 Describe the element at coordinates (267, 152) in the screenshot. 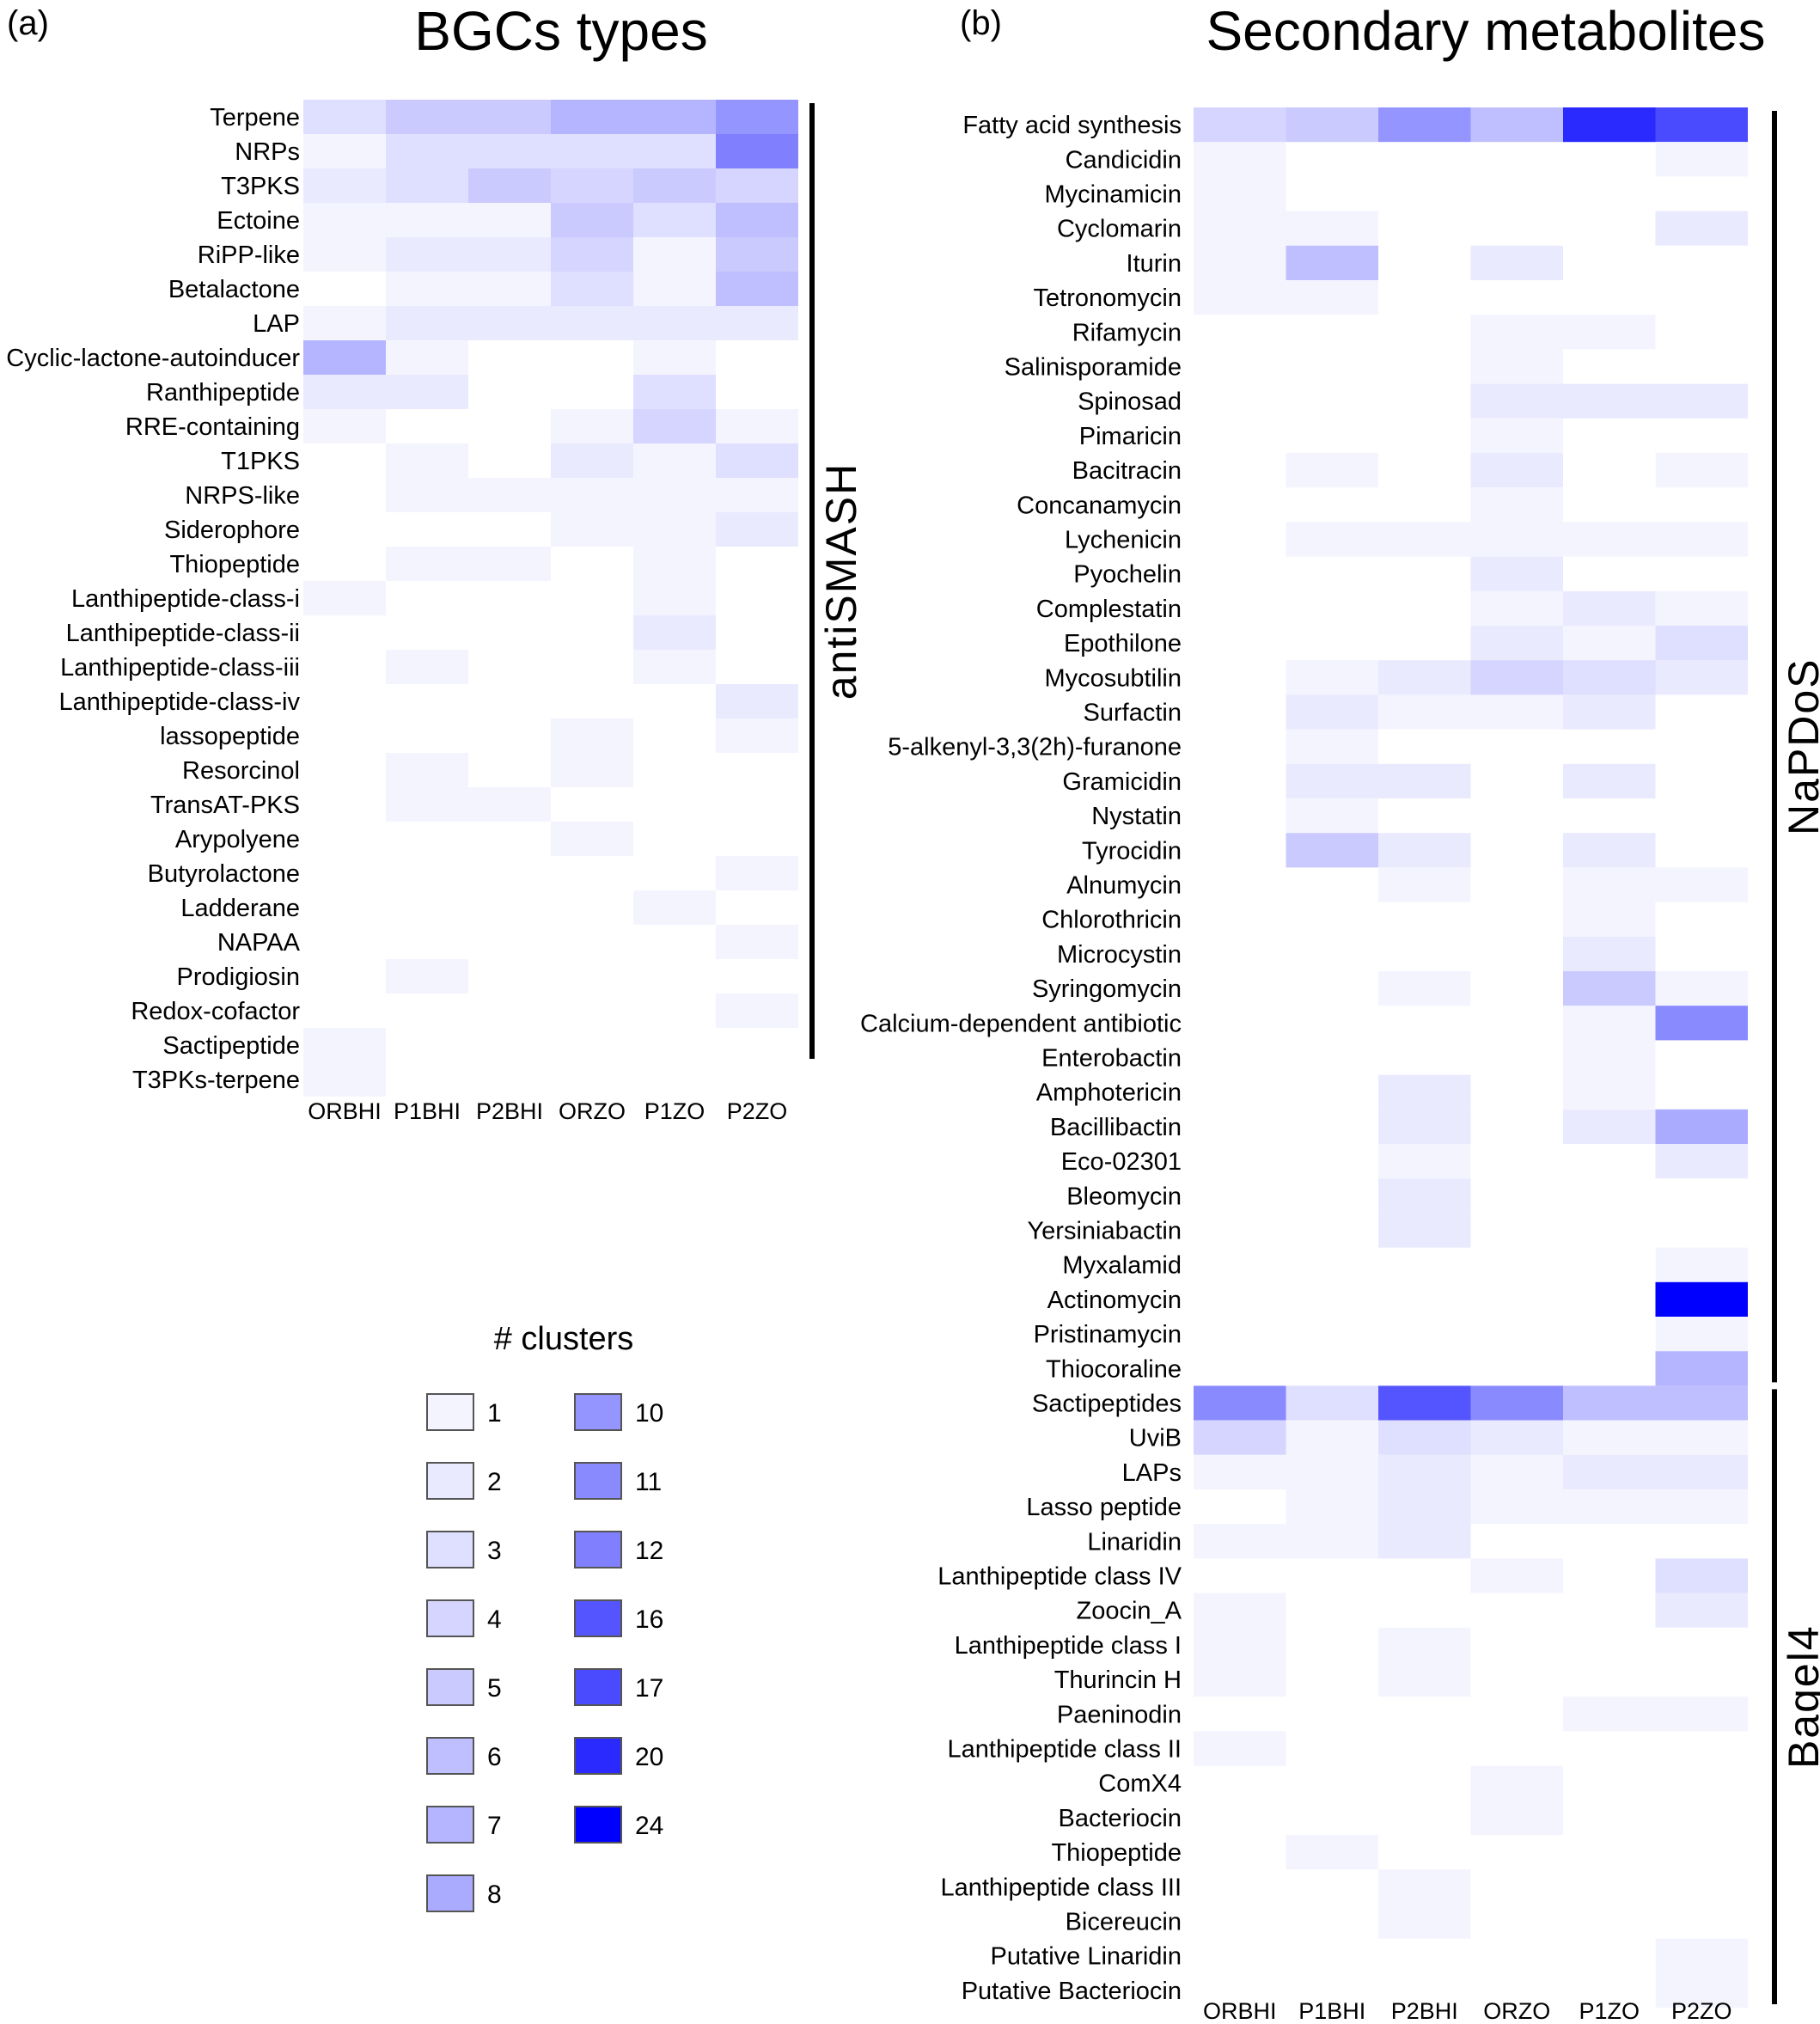

I see `row-label-nrps: NRPs` at that location.